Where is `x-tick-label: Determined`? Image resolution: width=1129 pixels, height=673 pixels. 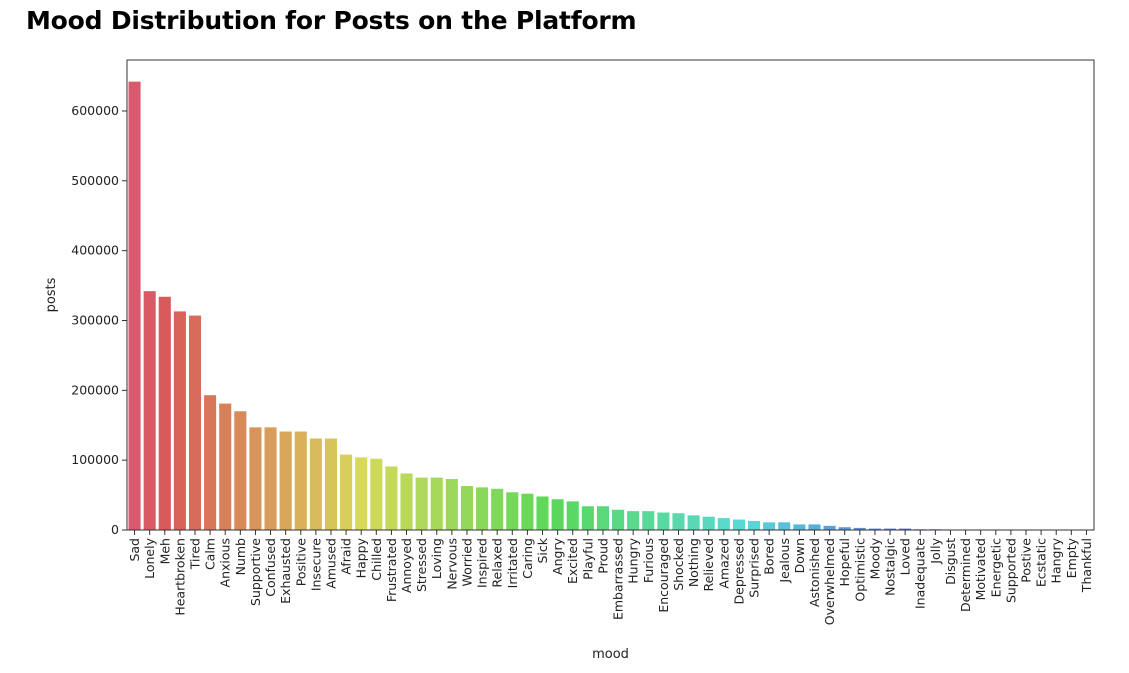
x-tick-label: Determined is located at coordinates (965, 575).